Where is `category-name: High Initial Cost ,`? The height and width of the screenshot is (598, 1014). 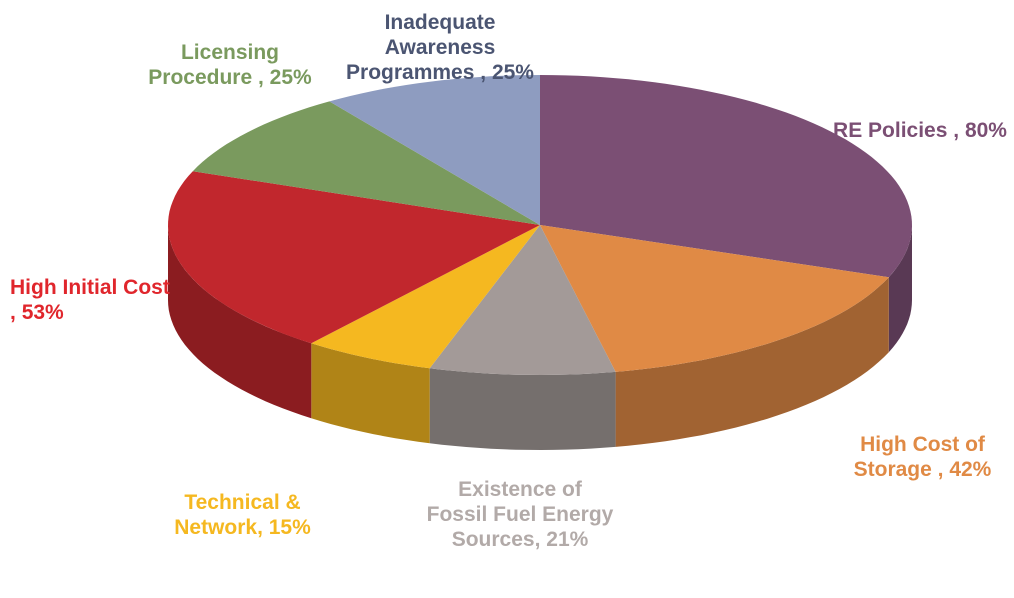 category-name: High Initial Cost , is located at coordinates (90, 300).